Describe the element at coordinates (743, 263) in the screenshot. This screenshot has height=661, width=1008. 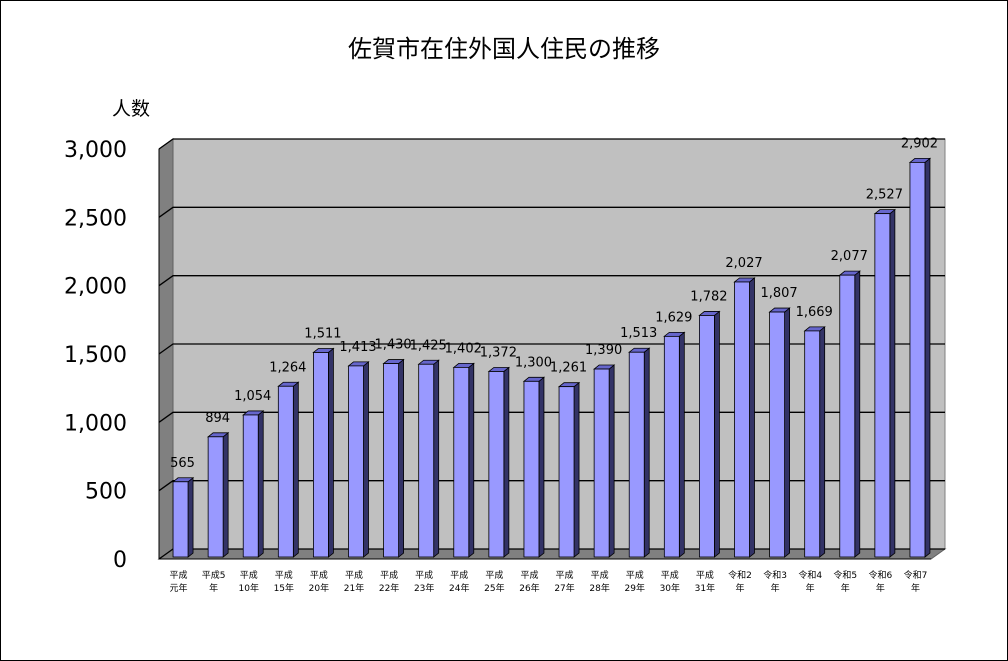
I see `data-label: 2,027` at that location.